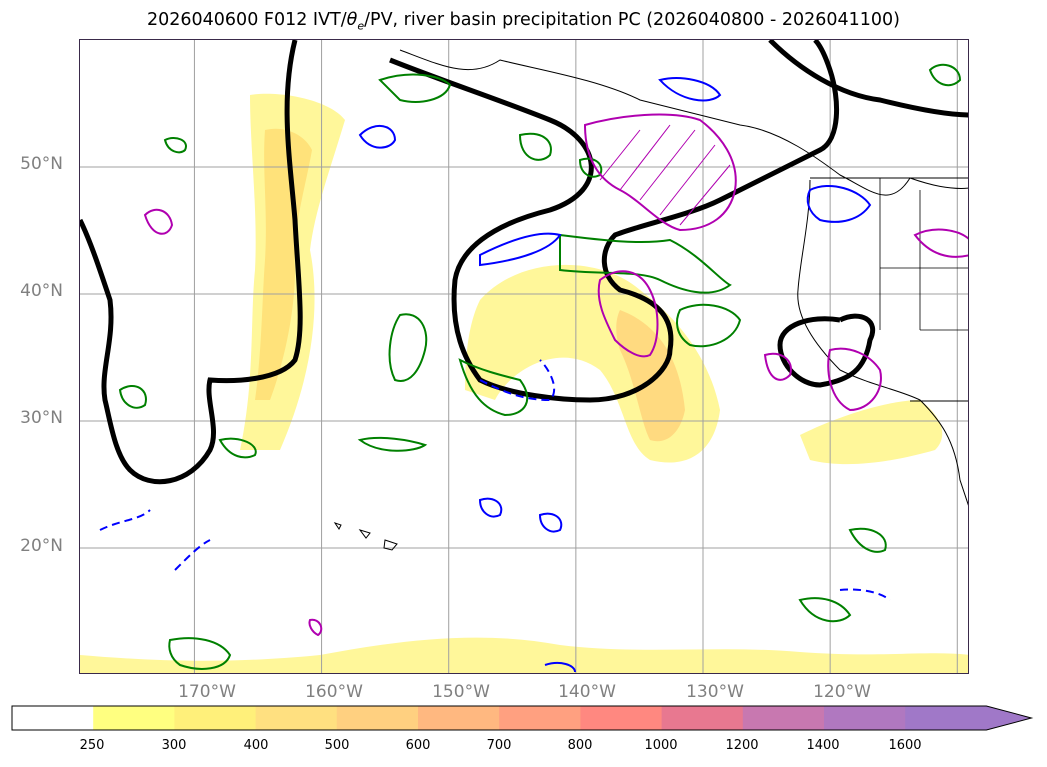 This screenshot has width=1047, height=767. What do you see at coordinates (207, 692) in the screenshot?
I see `lon-label-170w: 170°W` at bounding box center [207, 692].